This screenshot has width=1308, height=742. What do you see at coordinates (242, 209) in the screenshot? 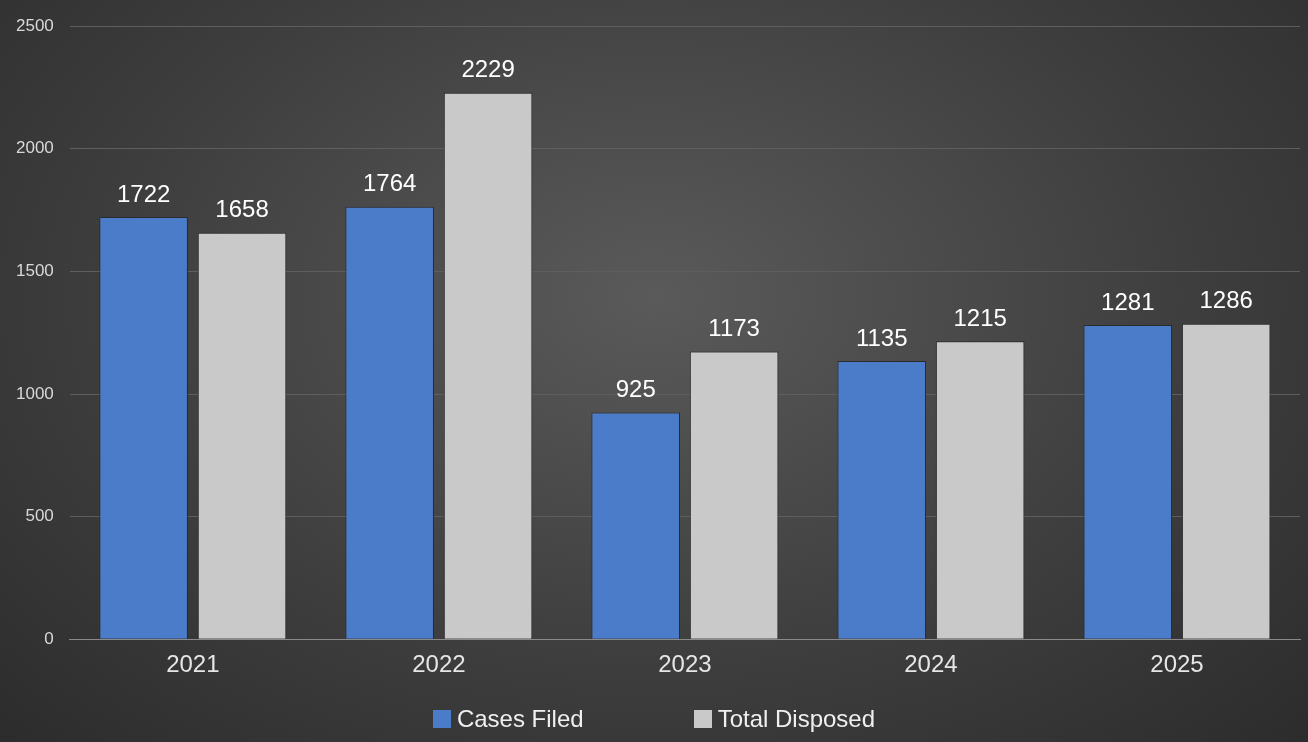
I see `data-label: 1658` at bounding box center [242, 209].